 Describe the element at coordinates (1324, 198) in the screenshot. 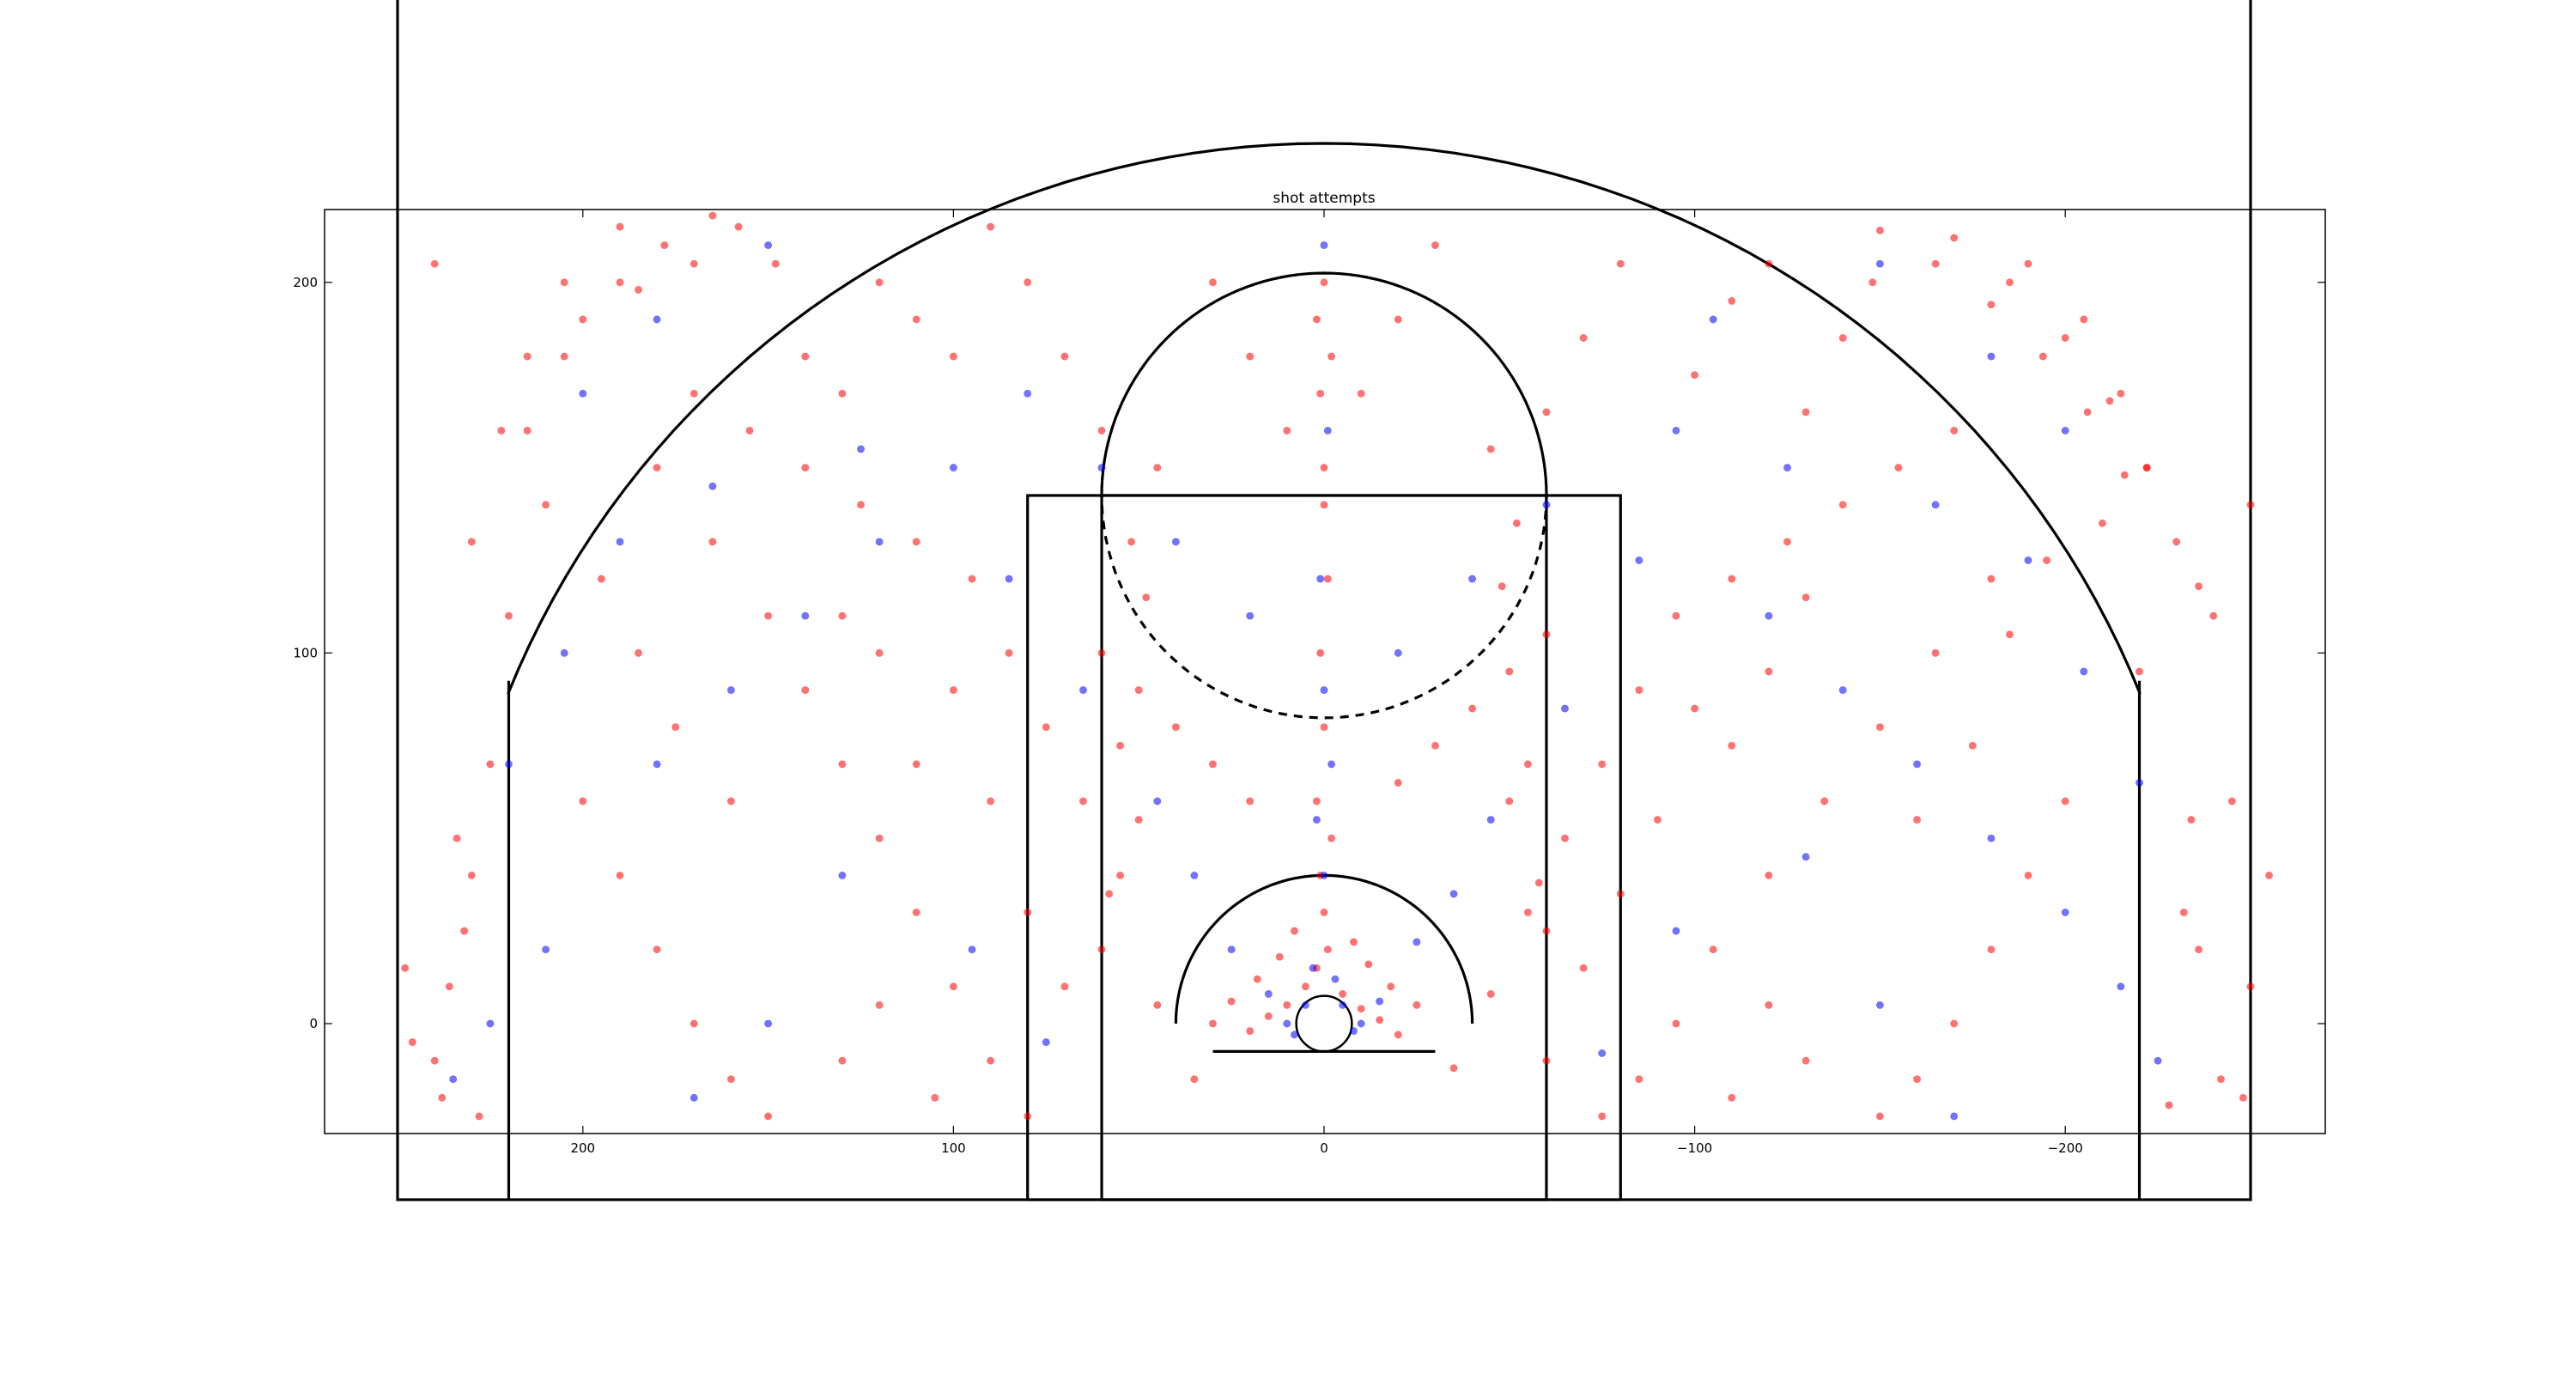

I see `chart-title: shot attempts` at that location.